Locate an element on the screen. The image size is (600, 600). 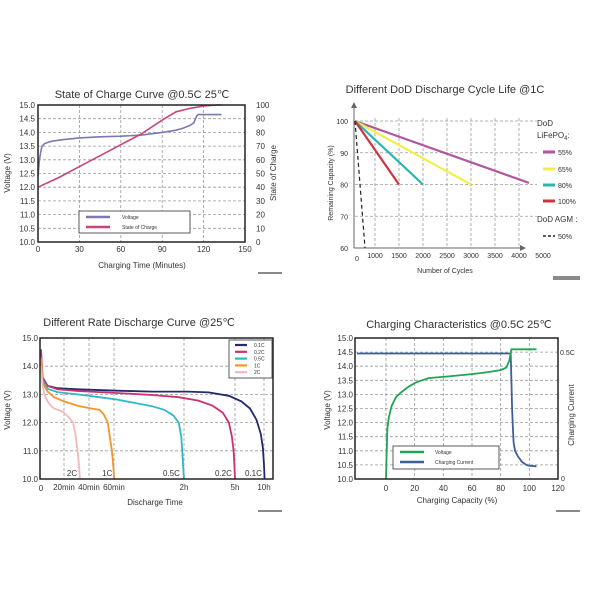
series-line-0_2C is located at coordinates (138, 414).